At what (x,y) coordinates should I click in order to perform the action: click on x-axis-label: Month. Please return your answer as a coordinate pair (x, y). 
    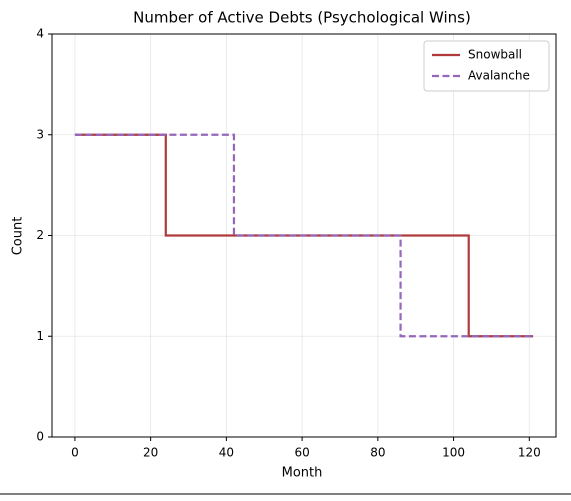
    Looking at the image, I should click on (302, 473).